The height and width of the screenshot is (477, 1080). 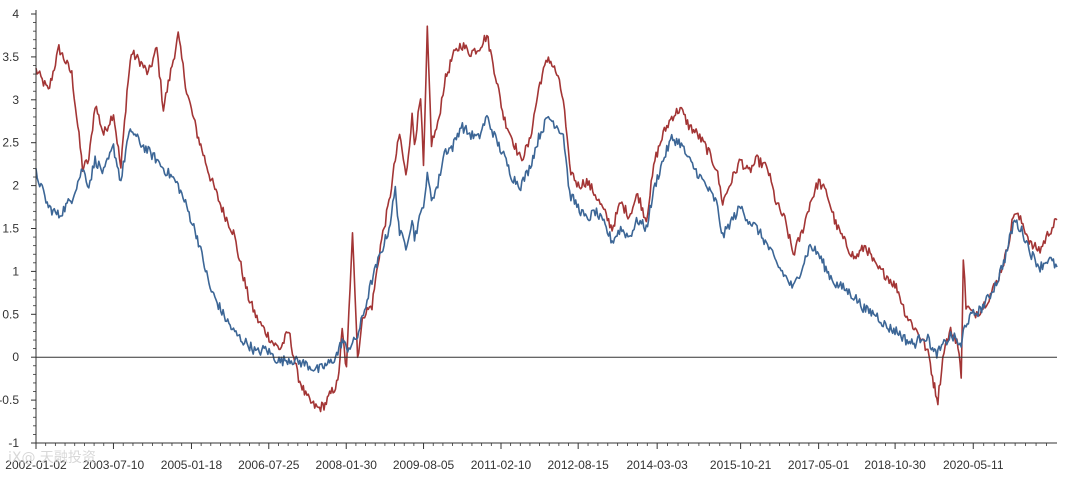 What do you see at coordinates (10, 57) in the screenshot?
I see `y-tick-label: 3.5` at bounding box center [10, 57].